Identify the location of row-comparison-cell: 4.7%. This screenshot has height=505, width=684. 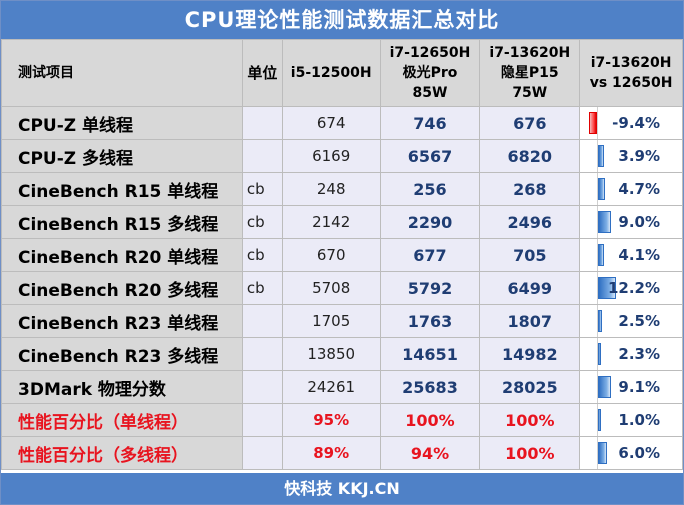
(631, 189).